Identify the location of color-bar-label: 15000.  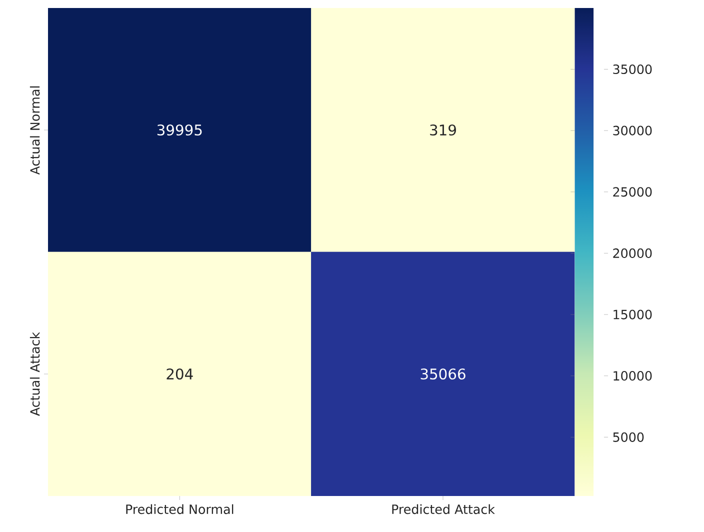
(633, 315).